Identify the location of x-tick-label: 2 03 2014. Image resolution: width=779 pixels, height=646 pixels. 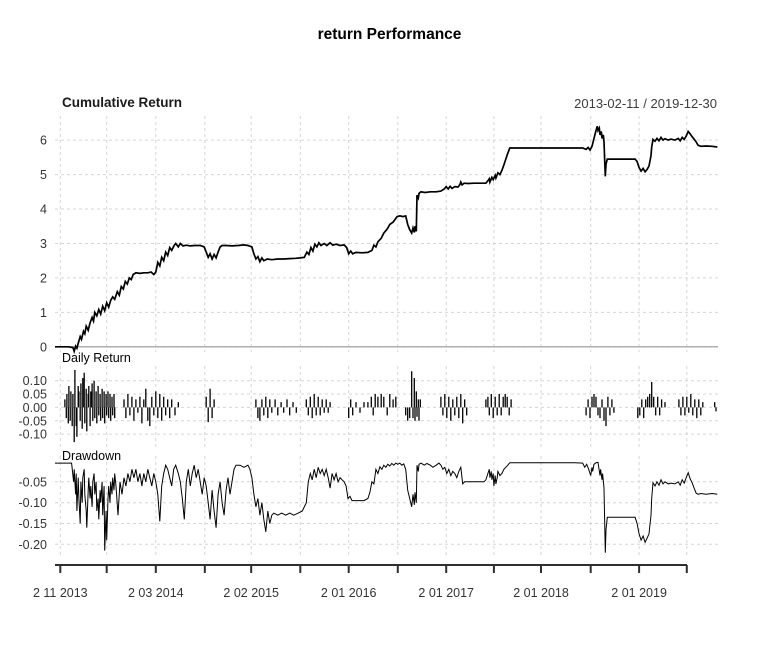
(156, 593).